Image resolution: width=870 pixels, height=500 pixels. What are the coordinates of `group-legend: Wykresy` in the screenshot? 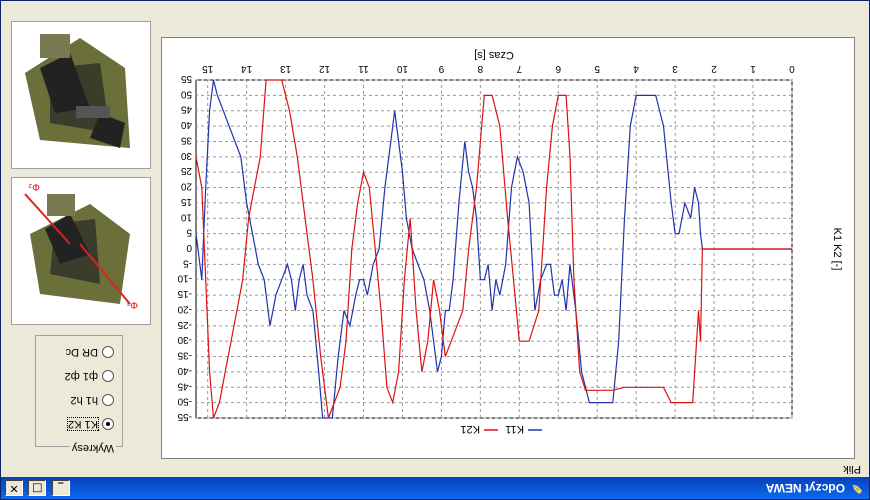 It's located at (92, 448).